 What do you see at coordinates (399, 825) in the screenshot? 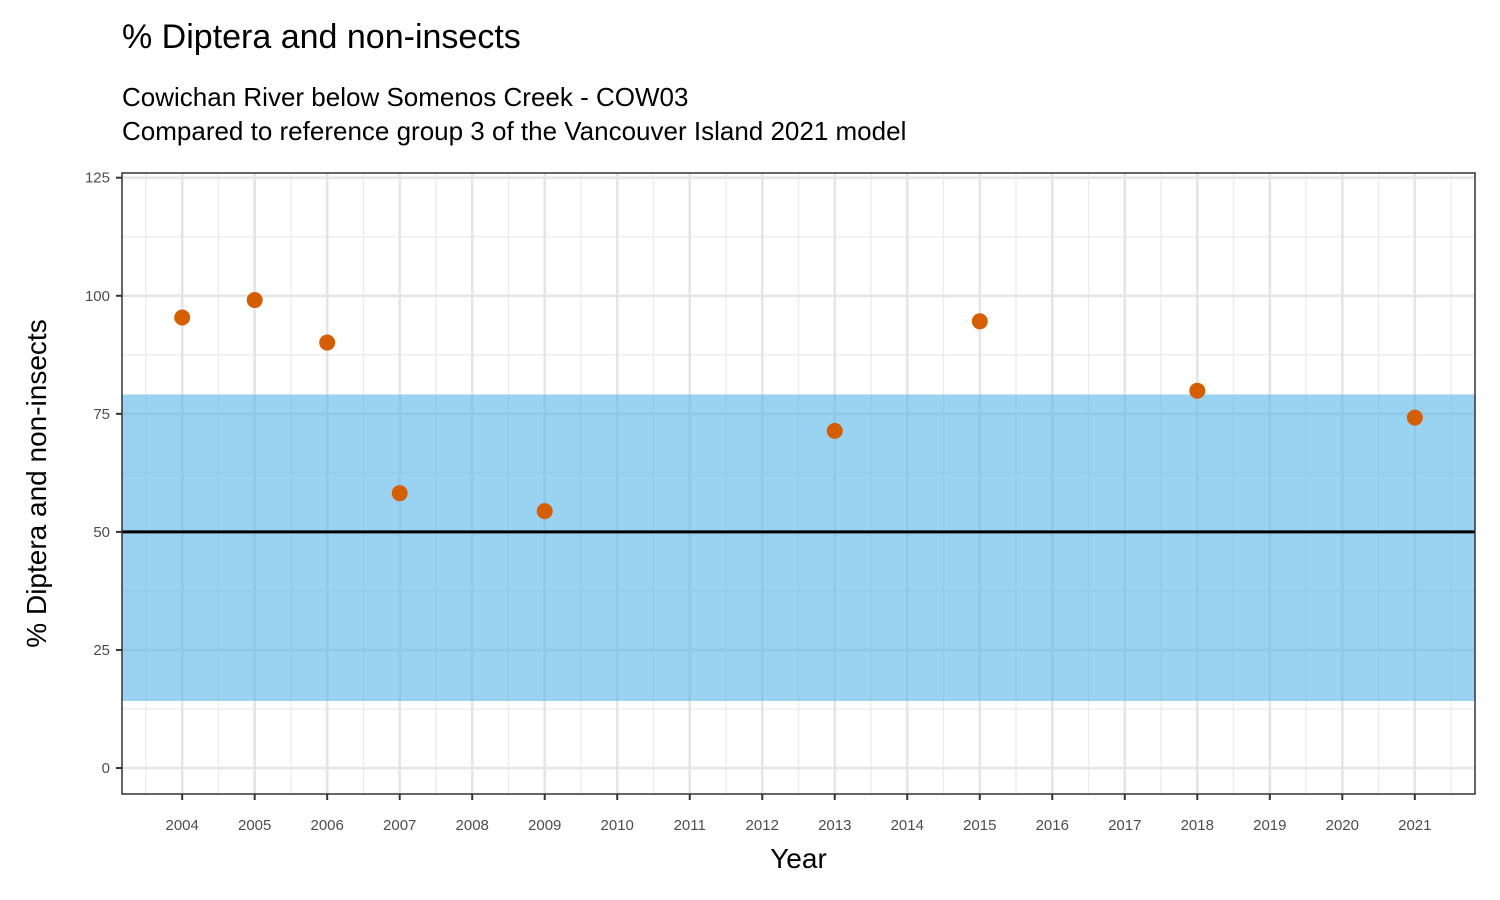
I see `x-tick-label: 2007` at bounding box center [399, 825].